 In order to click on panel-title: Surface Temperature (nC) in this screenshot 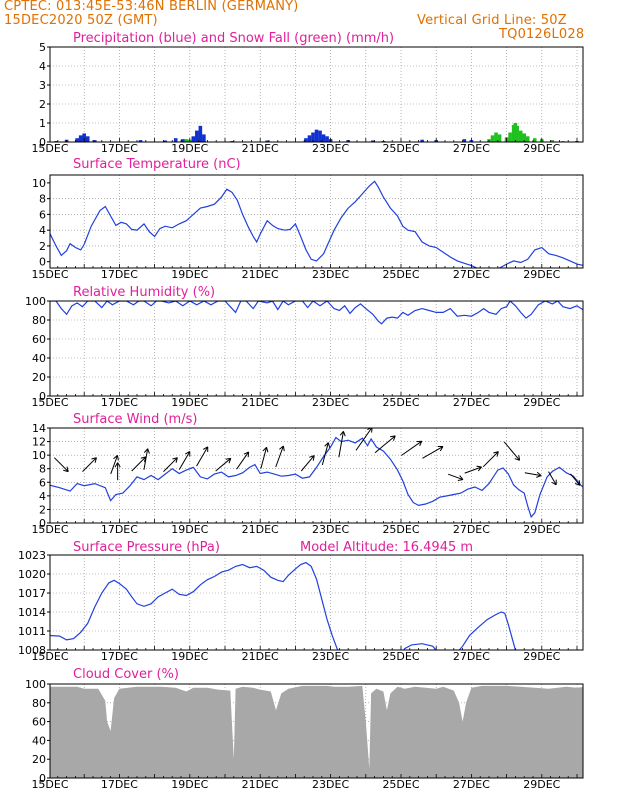, I will do `click(157, 164)`.